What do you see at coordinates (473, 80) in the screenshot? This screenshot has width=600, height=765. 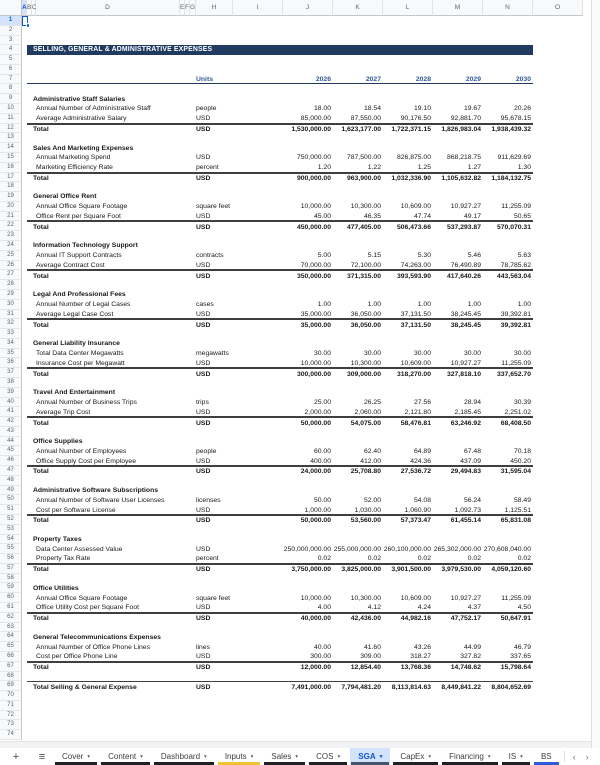 I see `year-header-2029: 2029` at bounding box center [473, 80].